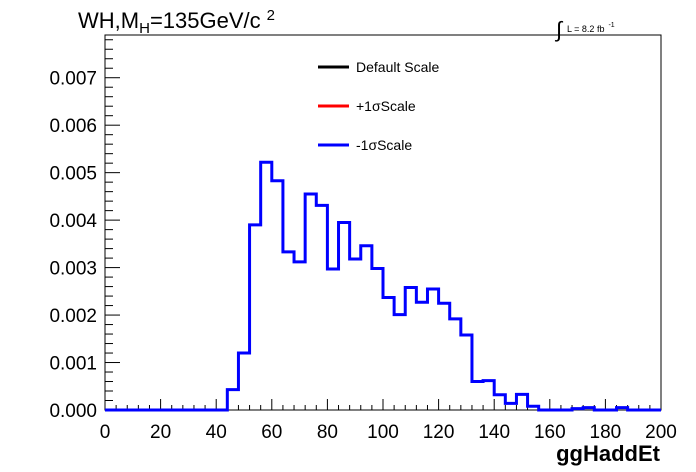 Image resolution: width=696 pixels, height=472 pixels. Describe the element at coordinates (384, 145) in the screenshot. I see `legend-label-minus1sigma-scale: -1σScale` at that location.